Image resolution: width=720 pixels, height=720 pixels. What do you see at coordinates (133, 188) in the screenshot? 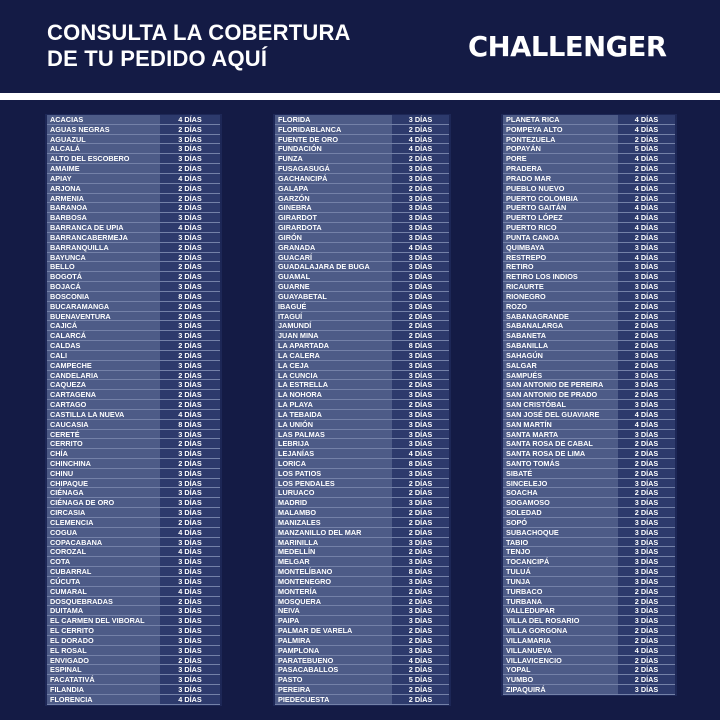
I see `table-row: ARJONA 2 DÍAS` at bounding box center [133, 188].